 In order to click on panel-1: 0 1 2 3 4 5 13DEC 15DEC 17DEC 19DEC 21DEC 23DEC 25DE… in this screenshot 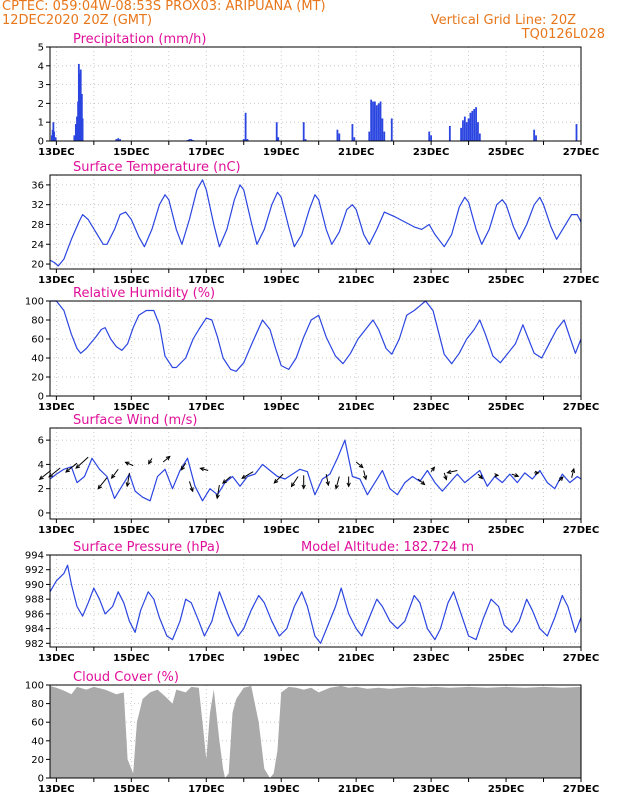, I will do `click(319, 95)`.